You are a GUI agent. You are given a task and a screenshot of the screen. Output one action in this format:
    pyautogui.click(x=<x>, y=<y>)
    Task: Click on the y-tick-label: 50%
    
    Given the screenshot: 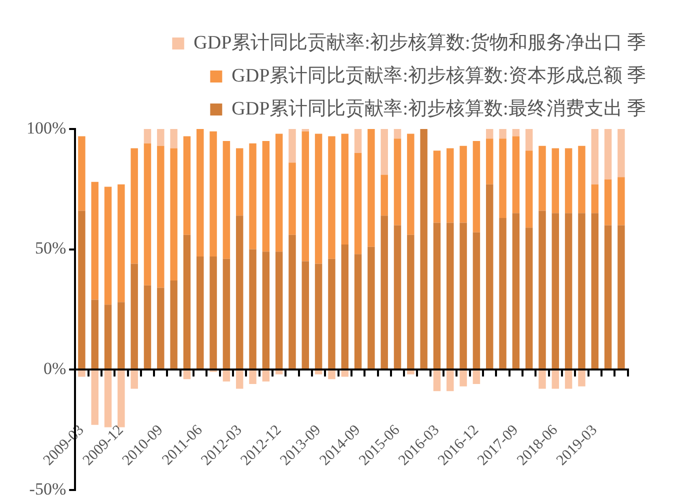 What is the action you would take?
    pyautogui.click(x=50, y=248)
    